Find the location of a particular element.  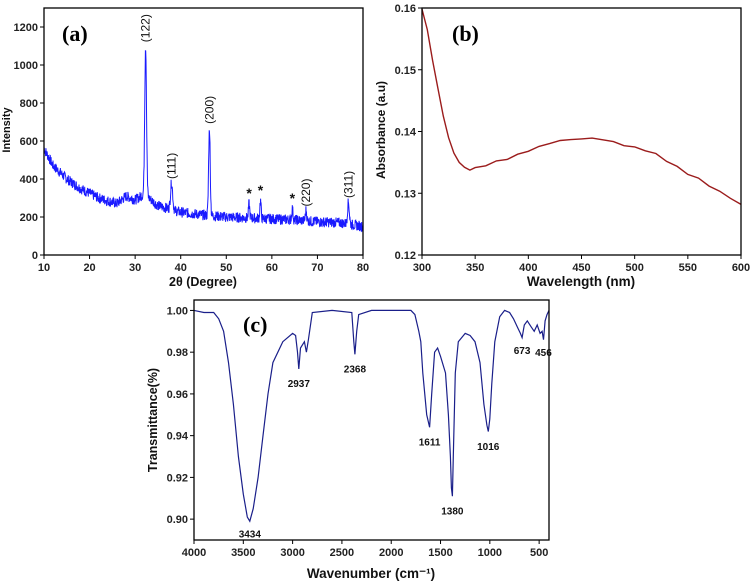

xrd-series-line is located at coordinates (203, 141).